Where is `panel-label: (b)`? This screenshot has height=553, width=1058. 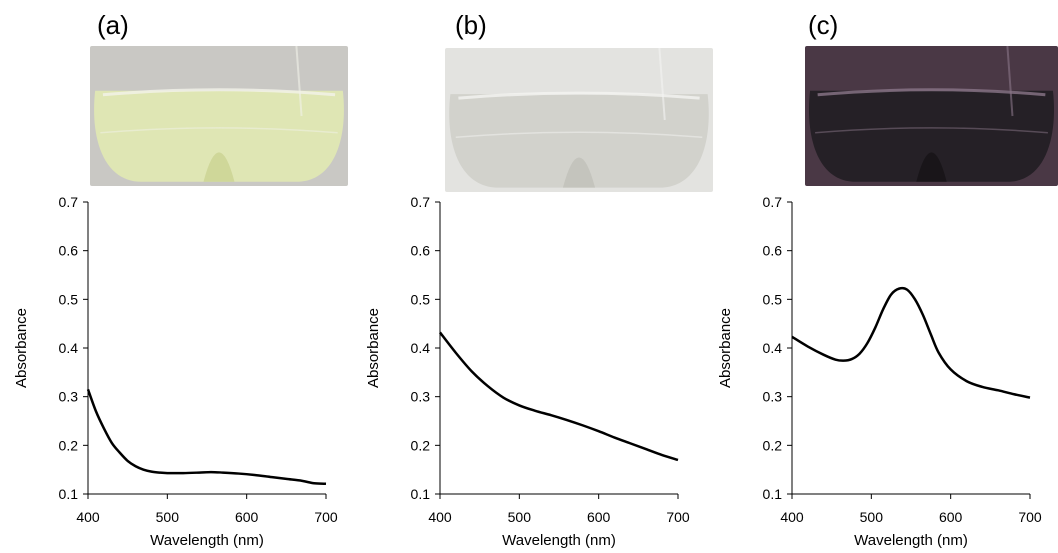
panel-label: (b) is located at coordinates (471, 25).